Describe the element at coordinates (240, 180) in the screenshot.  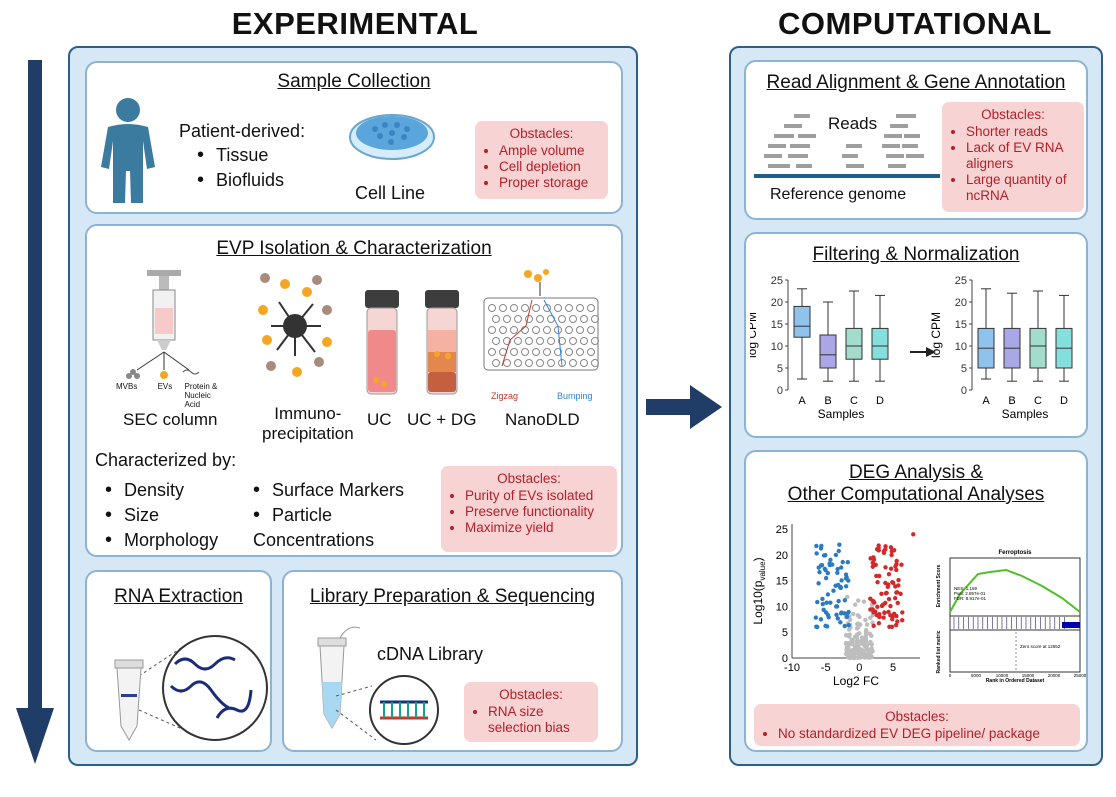
I see `list-item: Biofluids` at that location.